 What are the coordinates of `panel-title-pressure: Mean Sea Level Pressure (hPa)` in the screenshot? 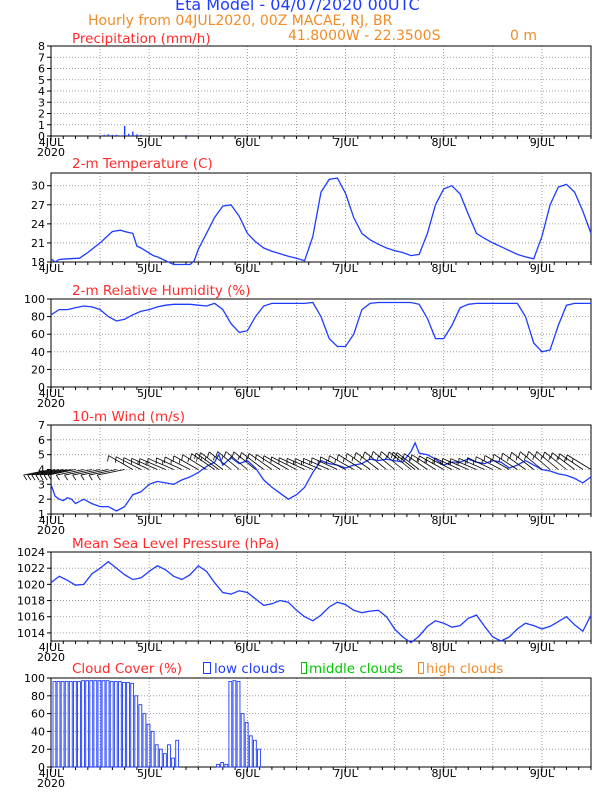 It's located at (176, 544).